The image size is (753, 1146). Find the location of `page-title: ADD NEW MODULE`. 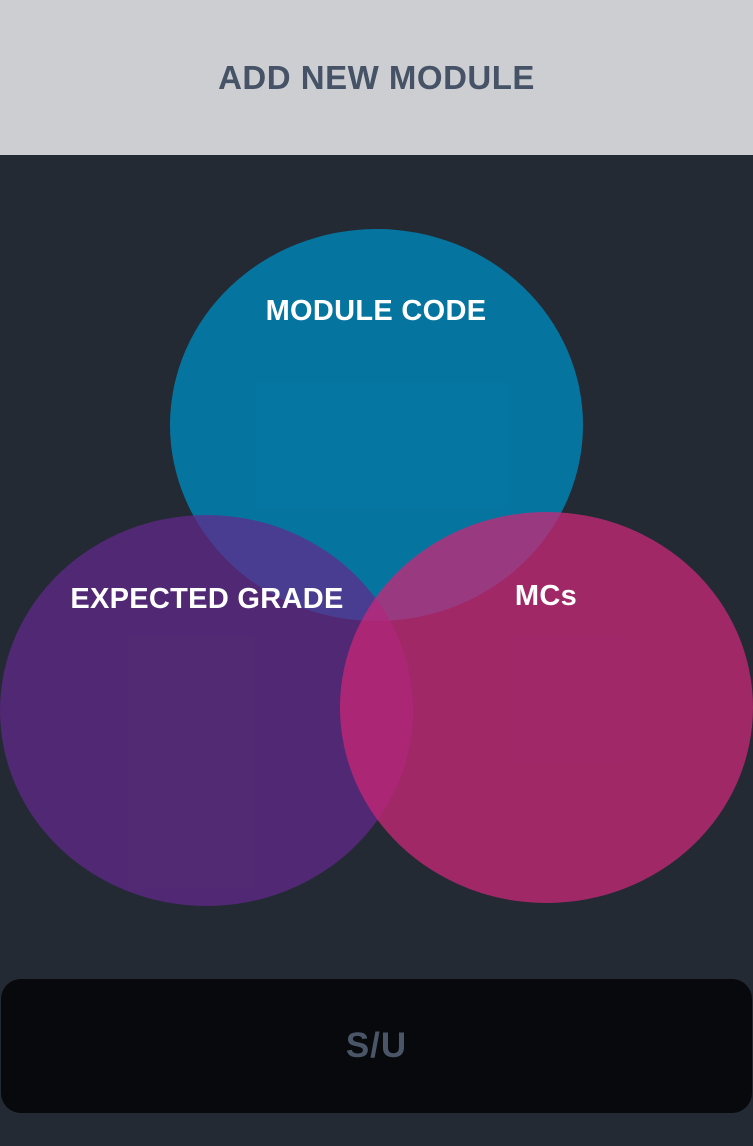

page-title: ADD NEW MODULE is located at coordinates (376, 77).